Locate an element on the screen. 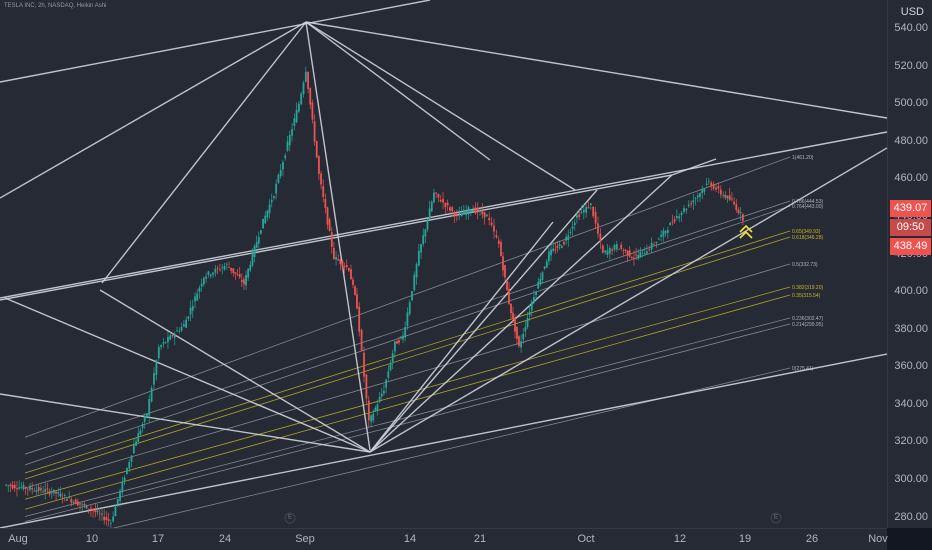 Image resolution: width=932 pixels, height=550 pixels. time-tick-label: Sep is located at coordinates (305, 539).